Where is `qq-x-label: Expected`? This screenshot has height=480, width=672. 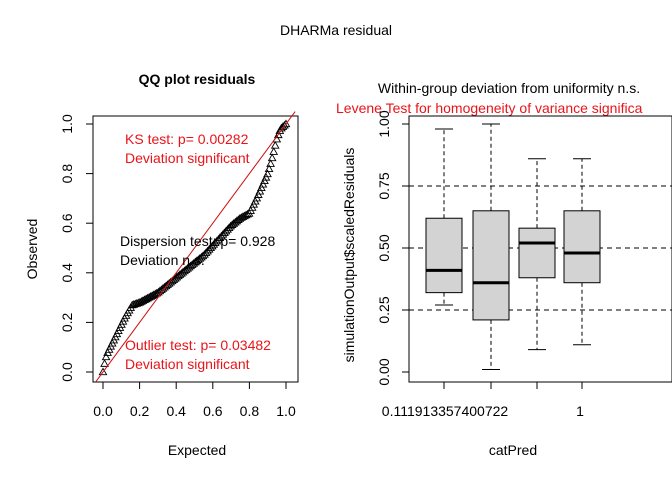
qq-x-label: Expected is located at coordinates (197, 450).